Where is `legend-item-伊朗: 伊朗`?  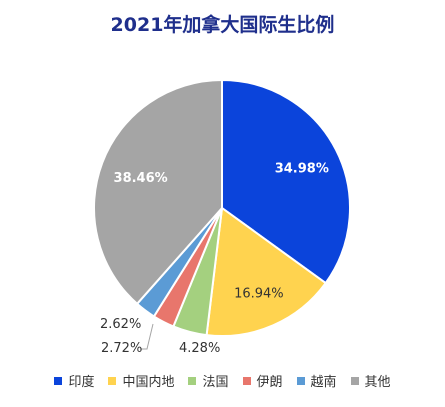 legend-item-伊朗: 伊朗 is located at coordinates (262, 380).